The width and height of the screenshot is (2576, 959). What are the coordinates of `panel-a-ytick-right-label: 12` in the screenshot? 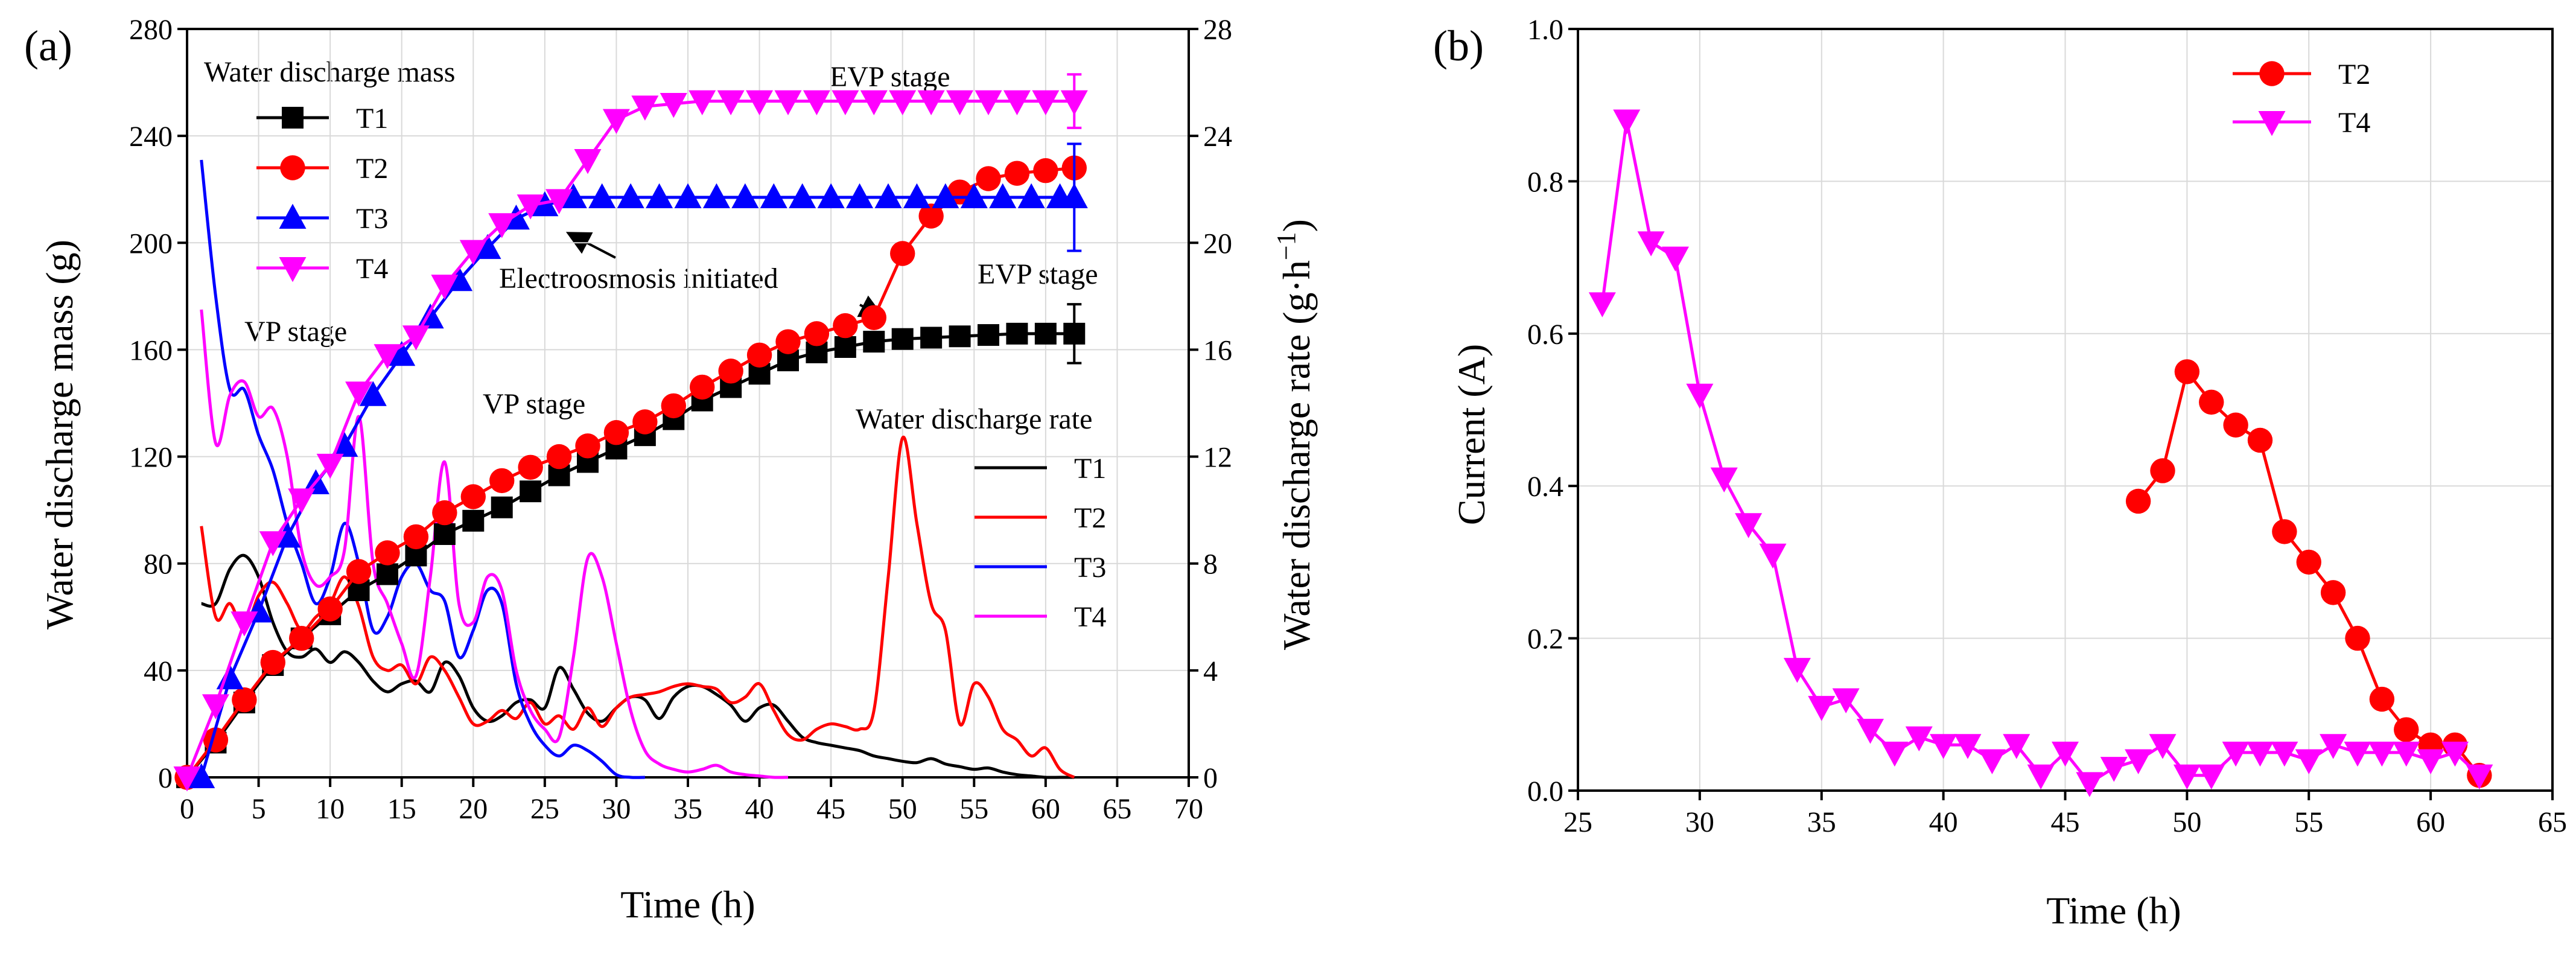 It's located at (1217, 458).